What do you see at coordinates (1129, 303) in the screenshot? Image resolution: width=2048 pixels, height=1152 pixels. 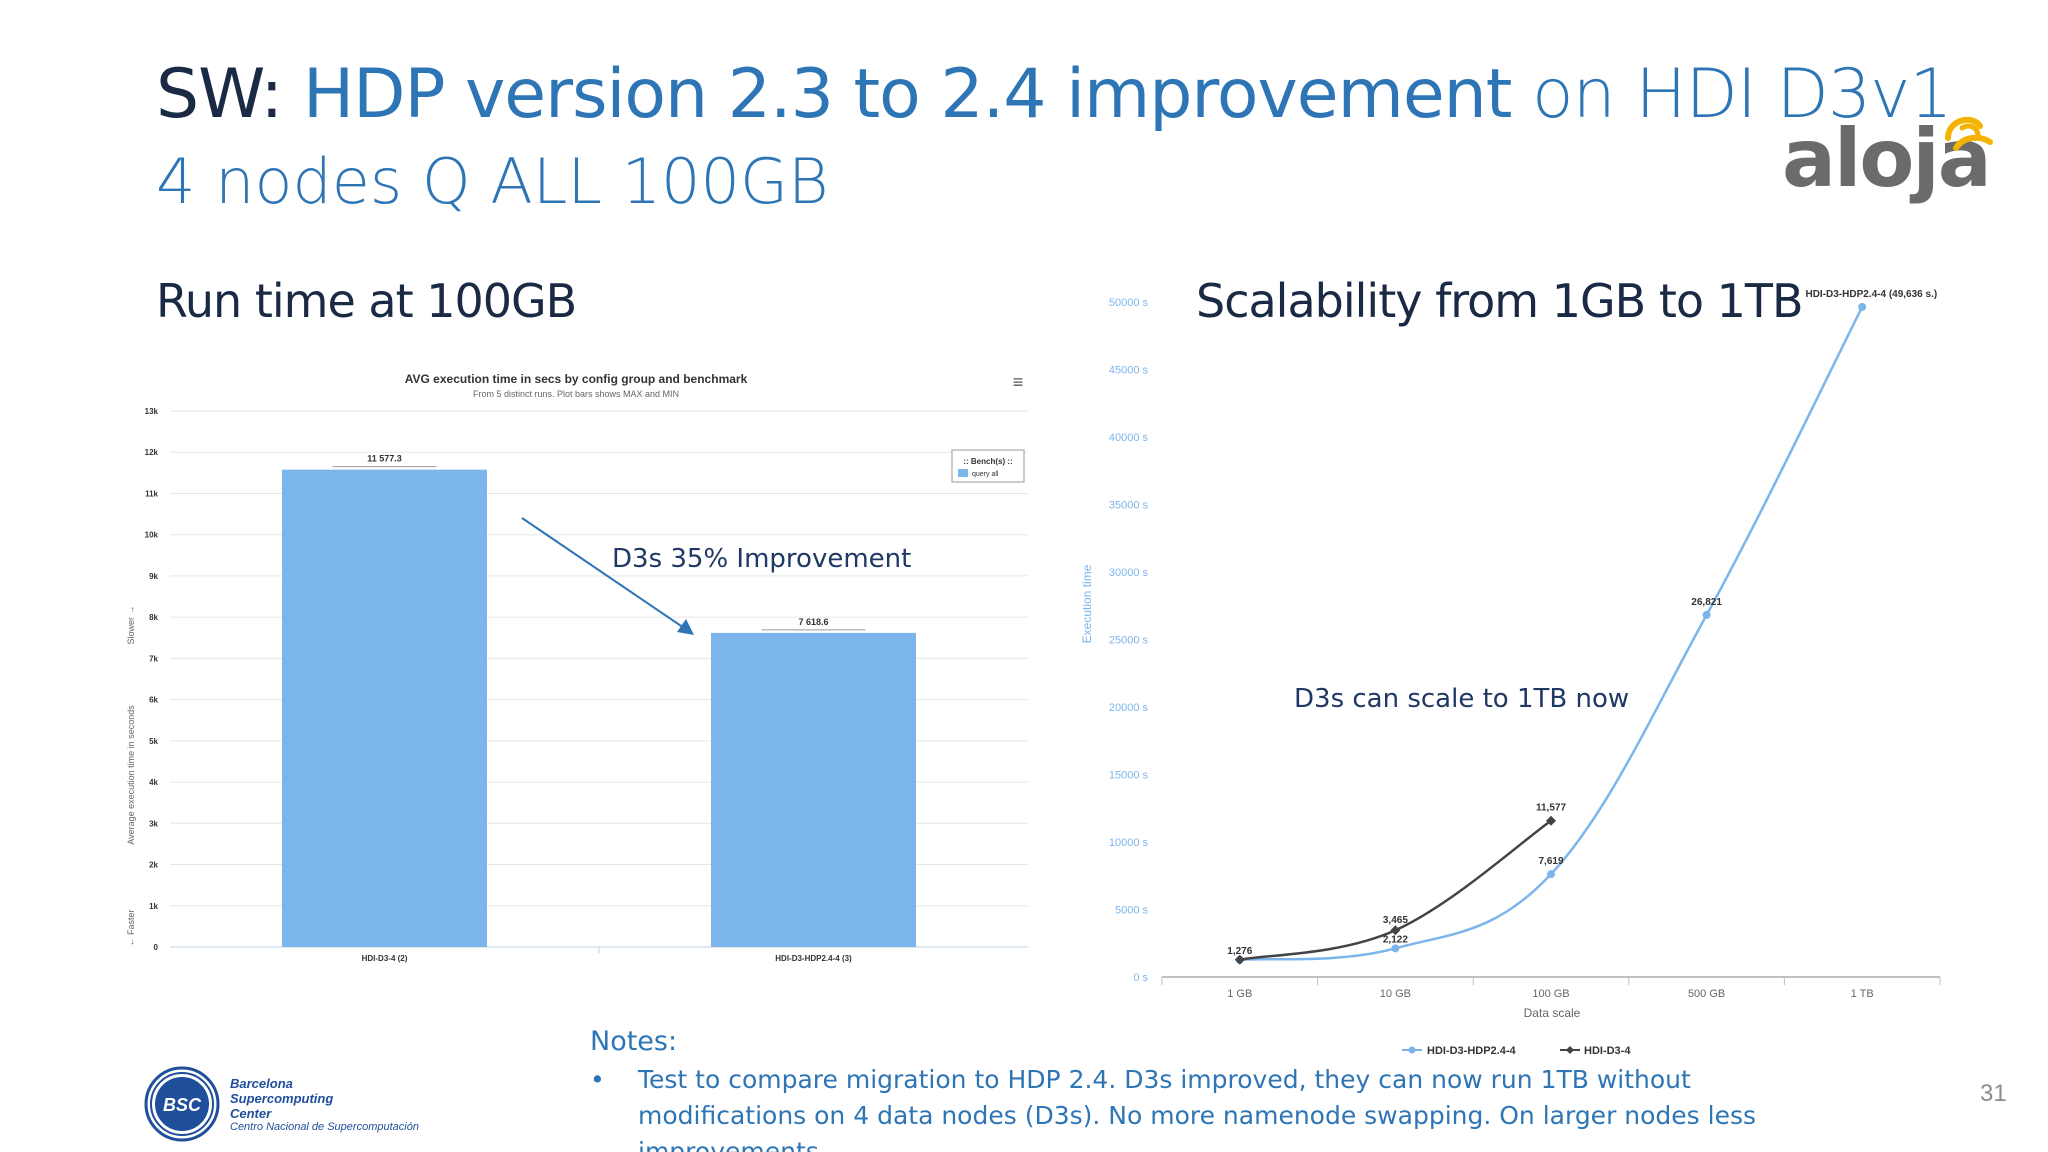 I see `line-ytick-label: 50000 s` at bounding box center [1129, 303].